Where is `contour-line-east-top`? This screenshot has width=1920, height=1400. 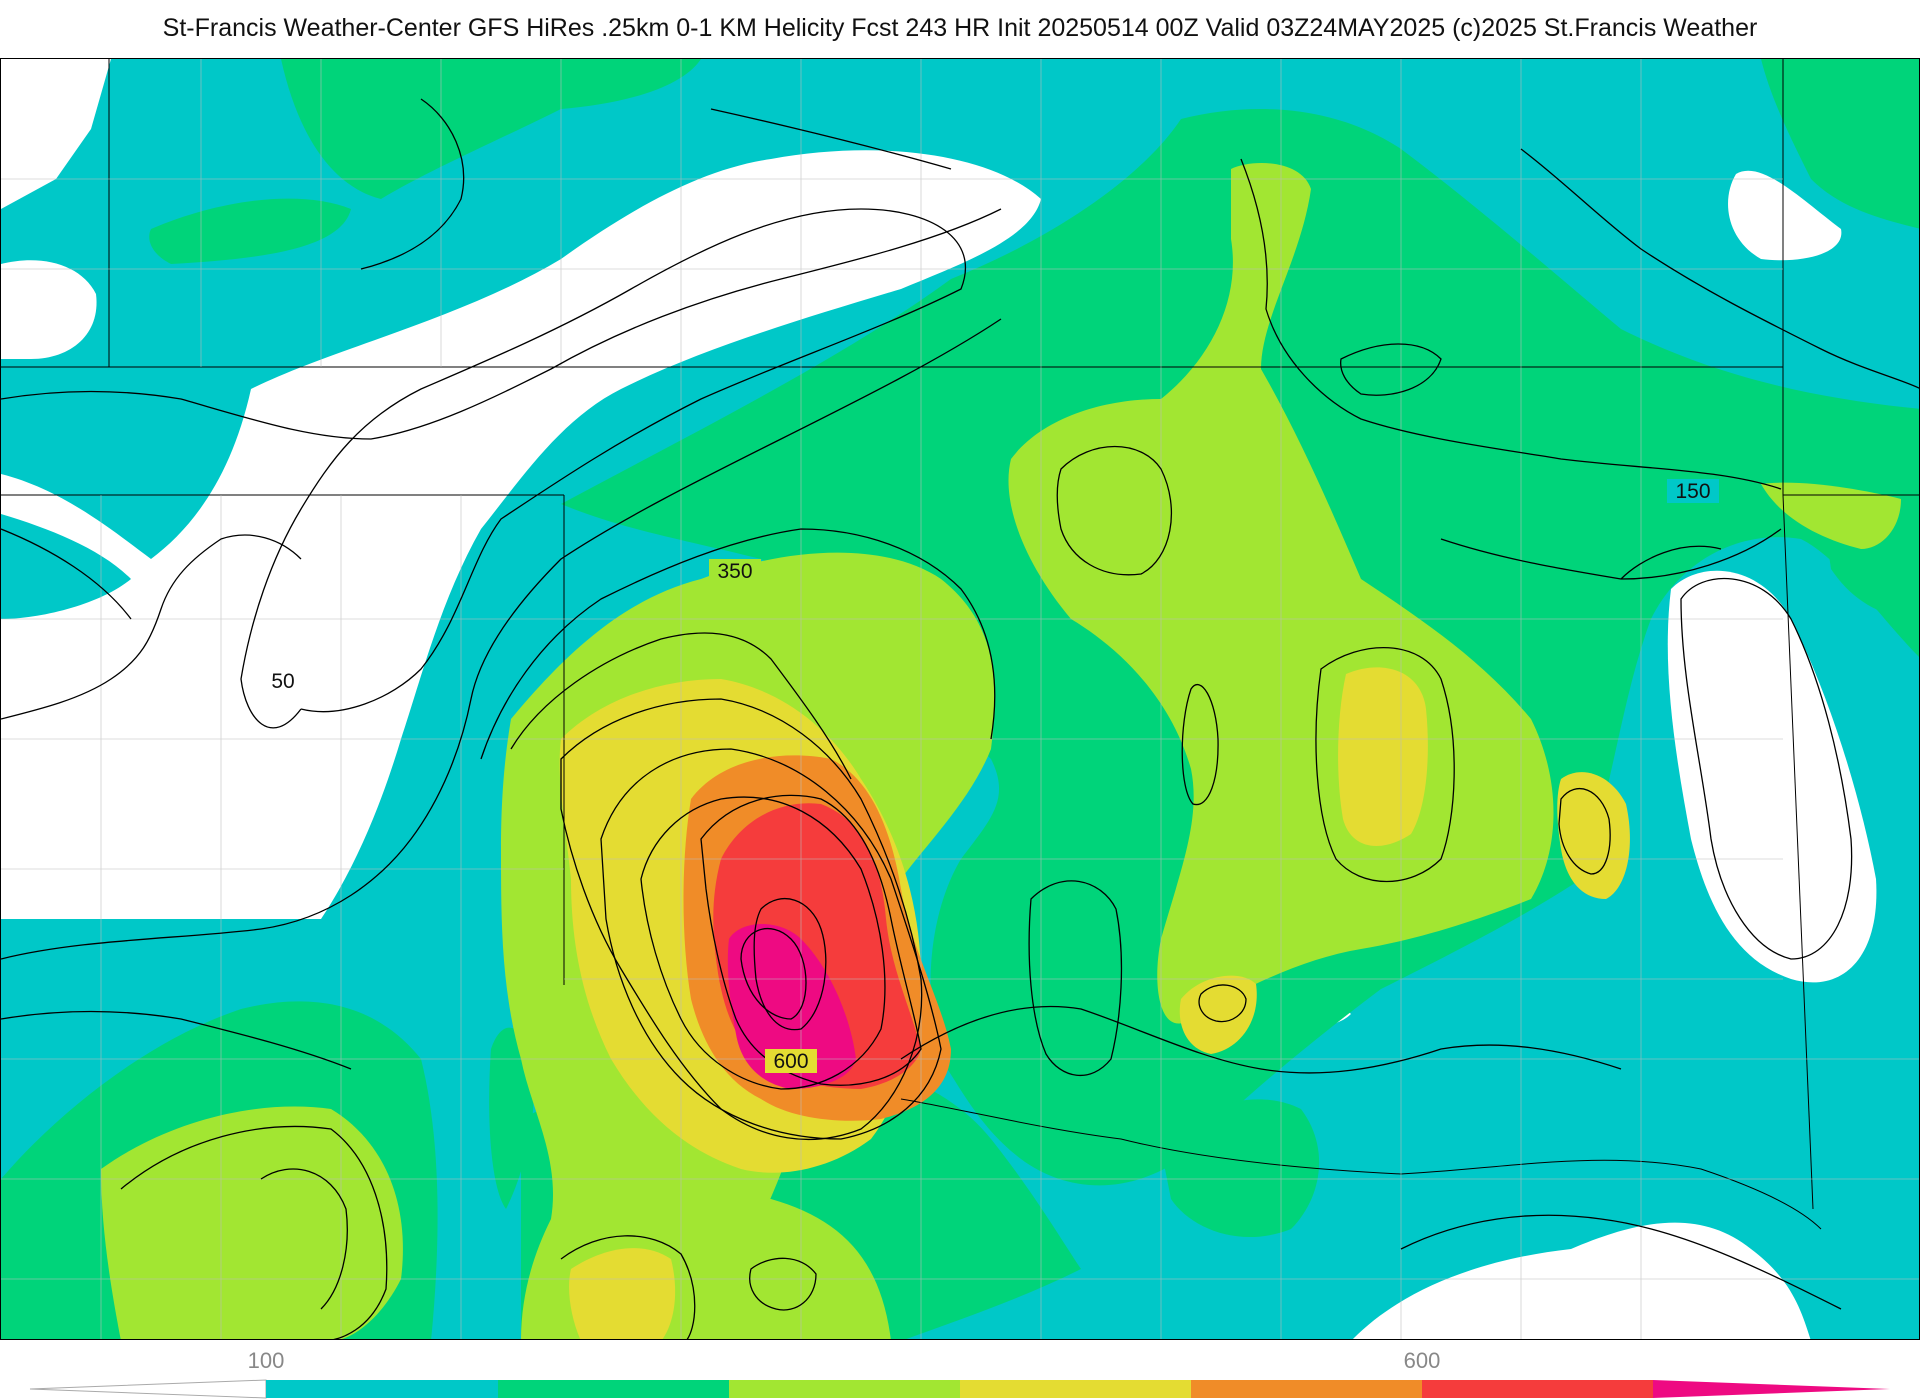 contour-line-east-top is located at coordinates (1391, 369).